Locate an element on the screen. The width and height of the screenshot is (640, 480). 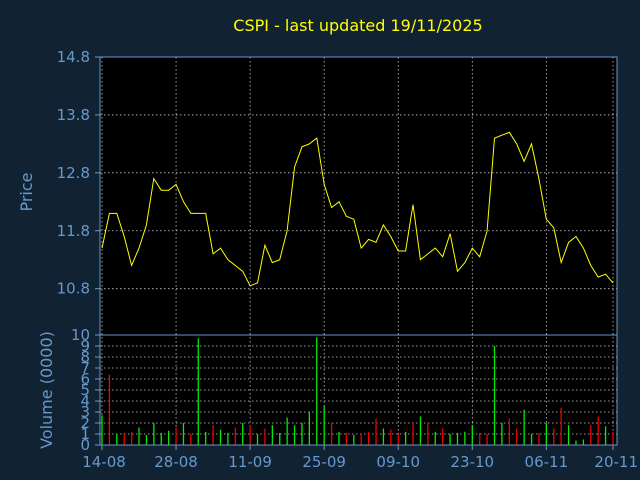
price-axis-title: Price is located at coordinates (26, 191).